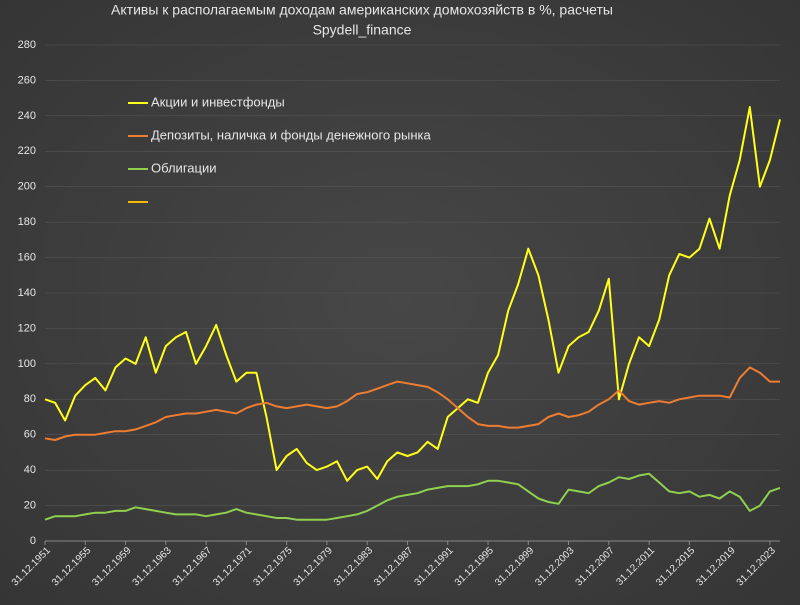 This screenshot has width=800, height=605. Describe the element at coordinates (27, 45) in the screenshot. I see `y-tick-label: 280` at that location.